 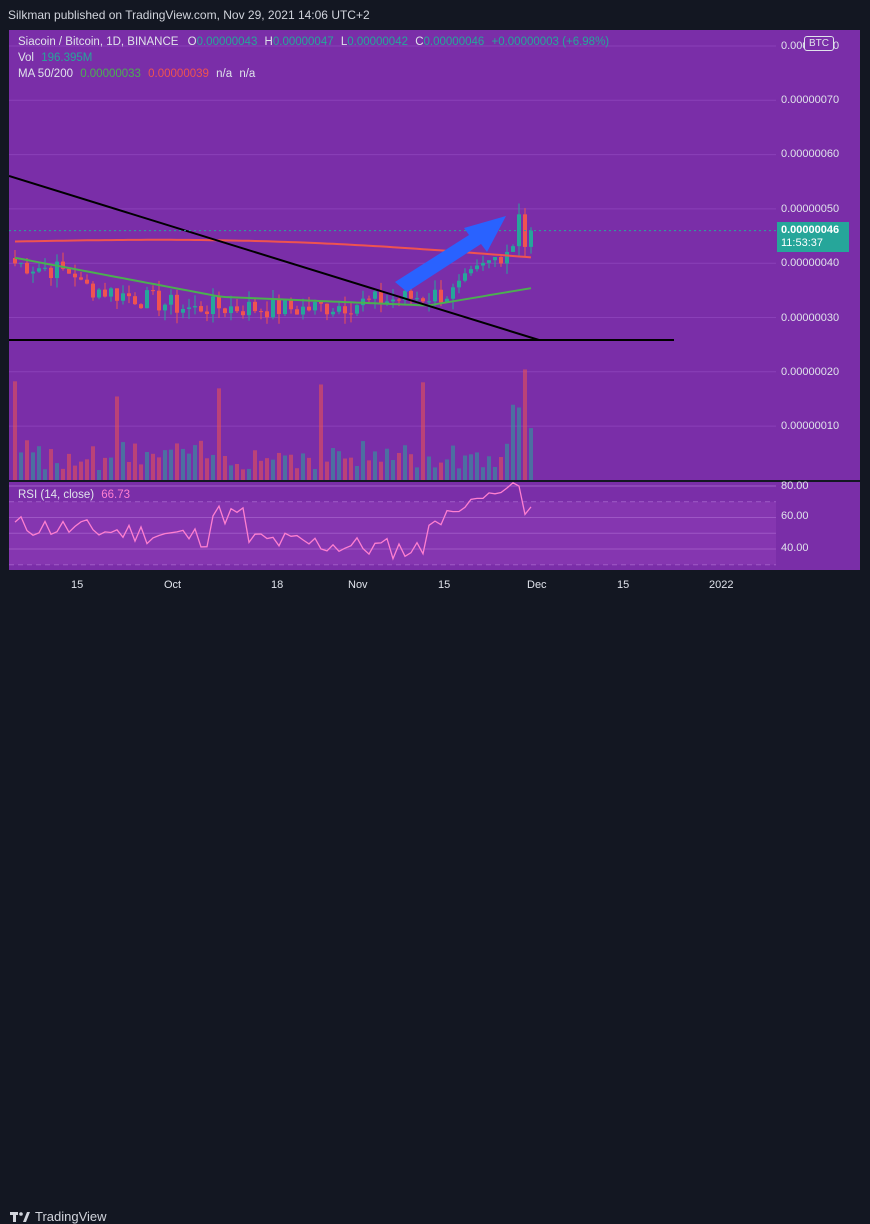 I want to click on time-tick: 15, so click(x=623, y=585).